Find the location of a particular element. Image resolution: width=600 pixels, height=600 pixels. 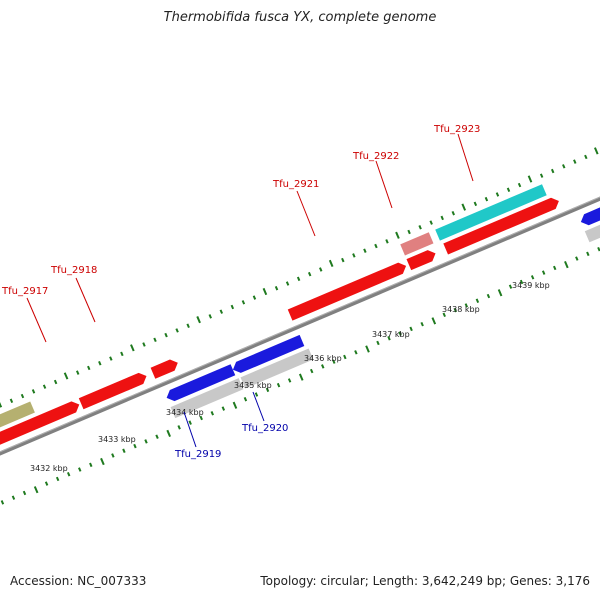

gene-label-tfu-2921: Tfu_2921 is located at coordinates (295, 184).